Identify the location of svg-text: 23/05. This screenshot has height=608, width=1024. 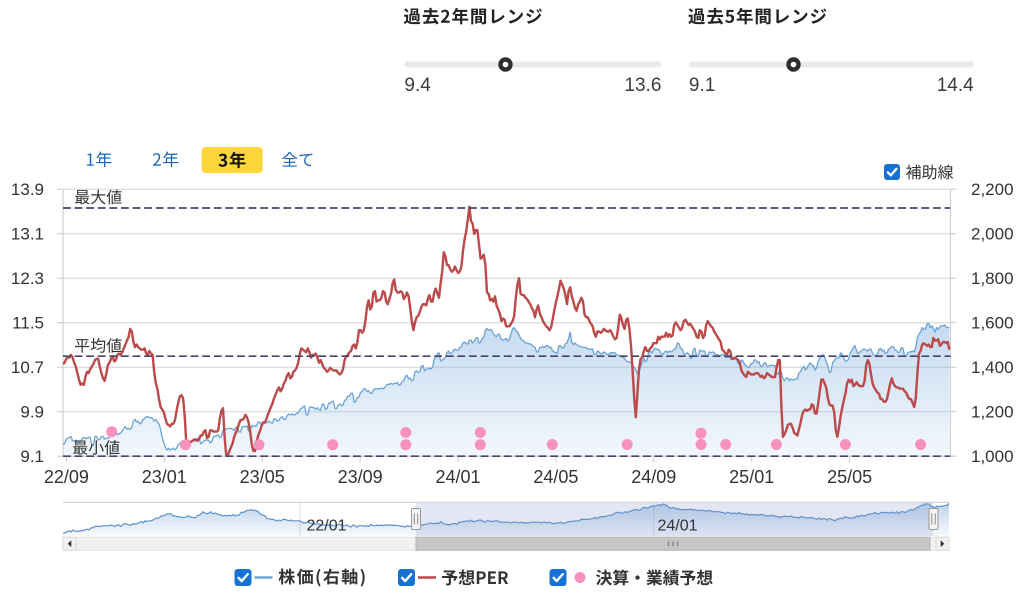
(262, 477).